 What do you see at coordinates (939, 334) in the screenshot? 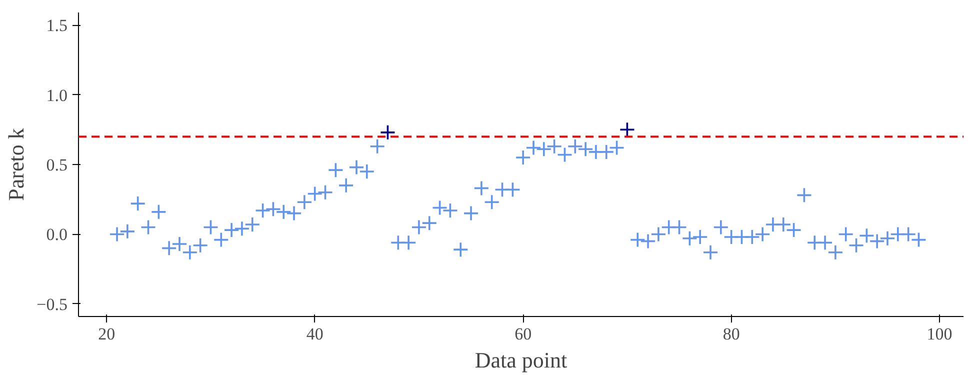
I see `x-tick-label: 100` at bounding box center [939, 334].